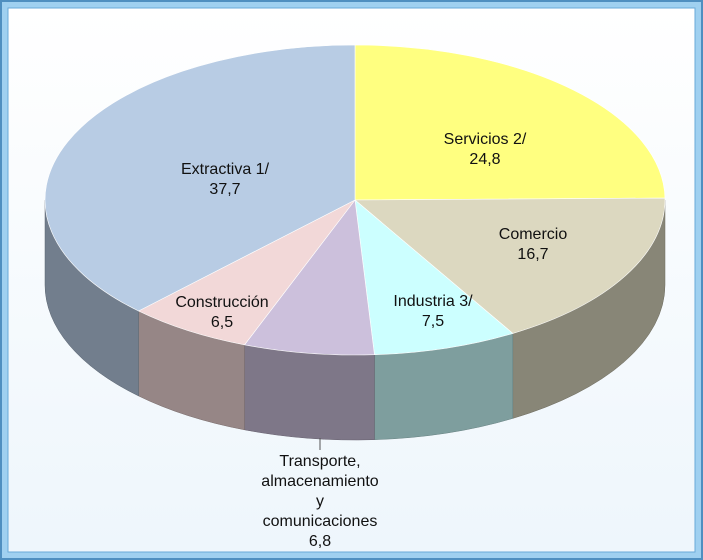 This screenshot has height=560, width=703. Describe the element at coordinates (320, 541) in the screenshot. I see `value-label: 6,8` at that location.